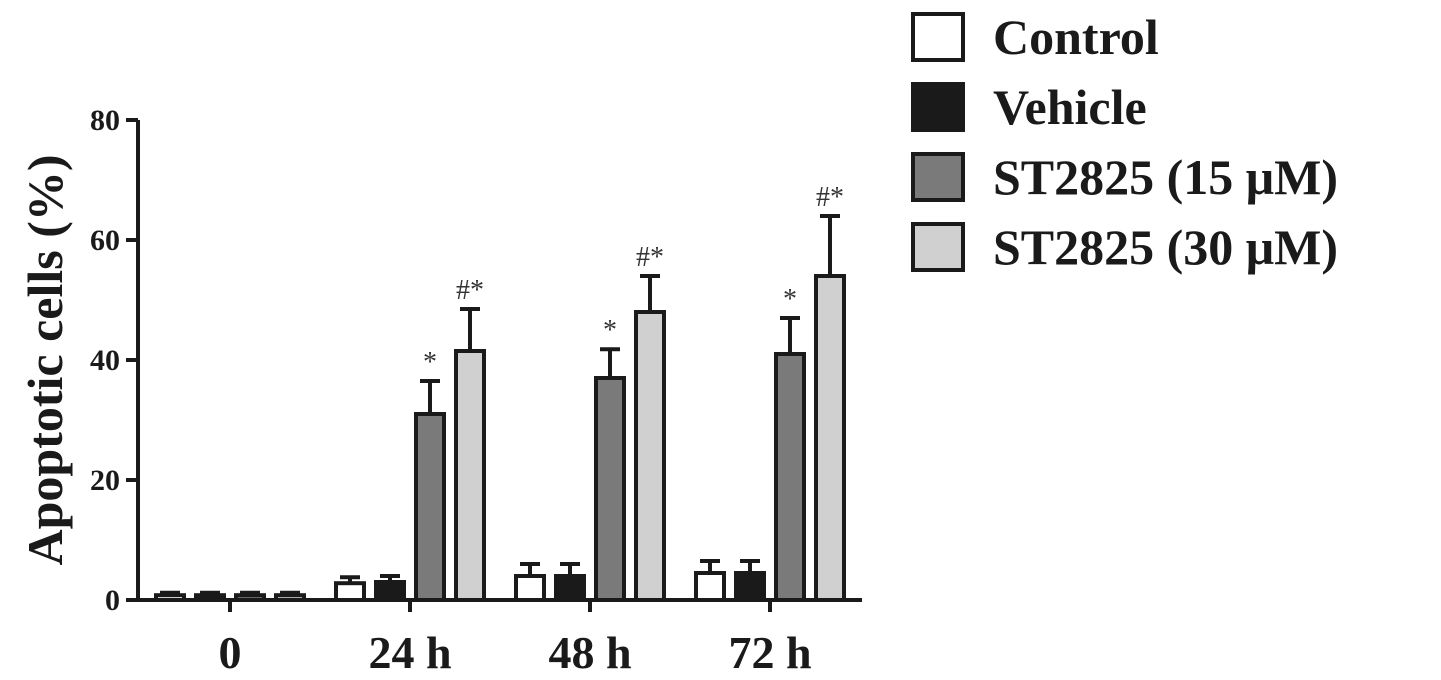 The width and height of the screenshot is (1441, 680). I want to click on legend-label: ST2825 (15 μM), so click(1165, 177).